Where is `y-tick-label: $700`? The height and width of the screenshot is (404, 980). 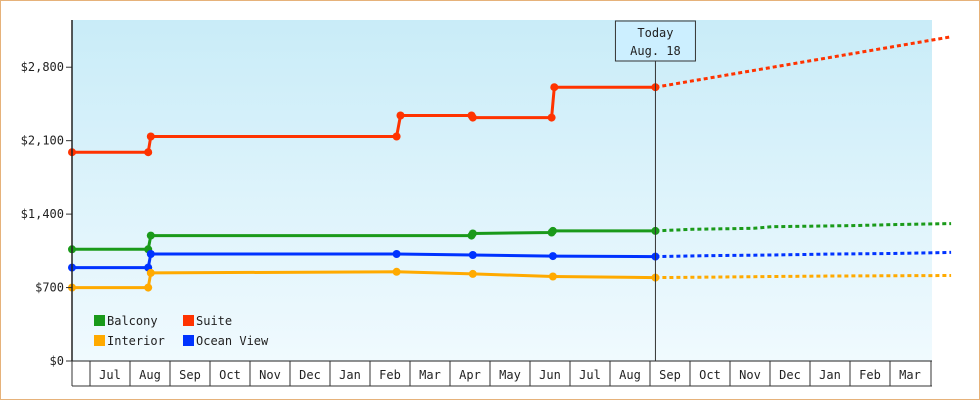 y-tick-label: $700 is located at coordinates (49, 288).